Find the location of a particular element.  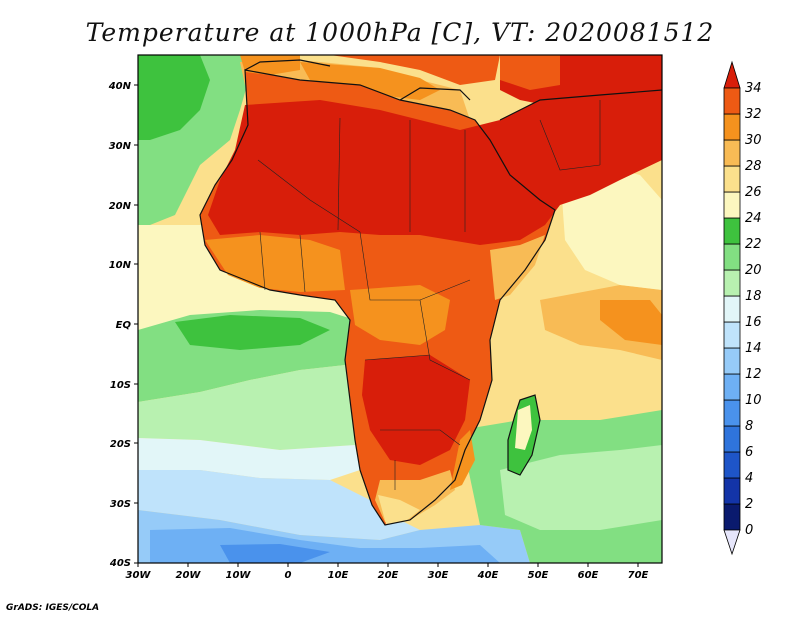

y-tick-label: 10N is located at coordinates (120, 265).